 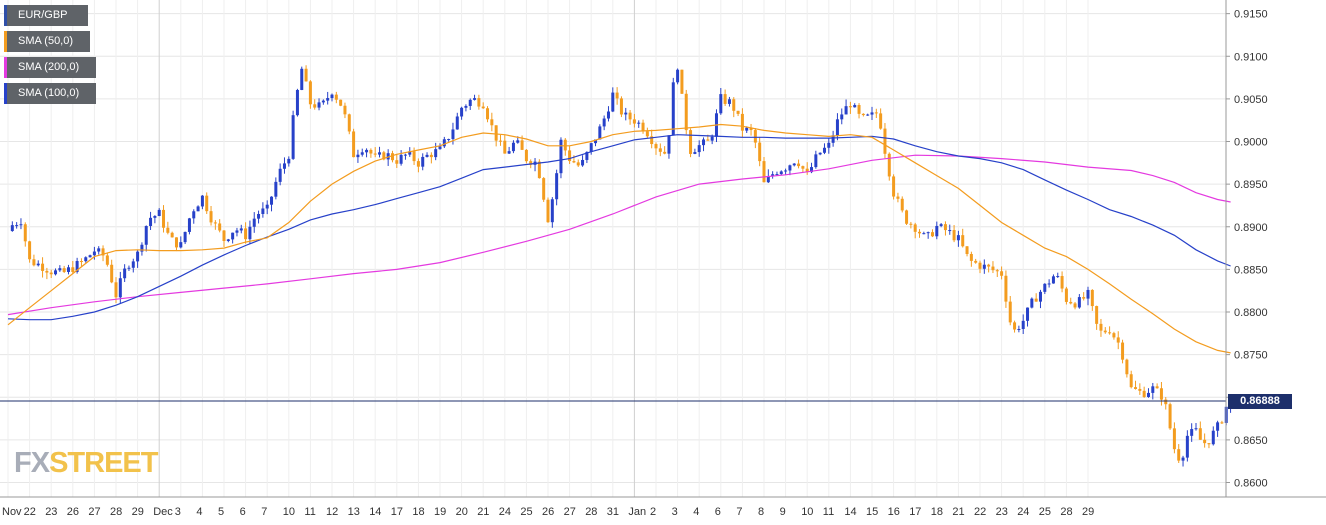 I want to click on x-tick-label: 21, so click(x=958, y=512).